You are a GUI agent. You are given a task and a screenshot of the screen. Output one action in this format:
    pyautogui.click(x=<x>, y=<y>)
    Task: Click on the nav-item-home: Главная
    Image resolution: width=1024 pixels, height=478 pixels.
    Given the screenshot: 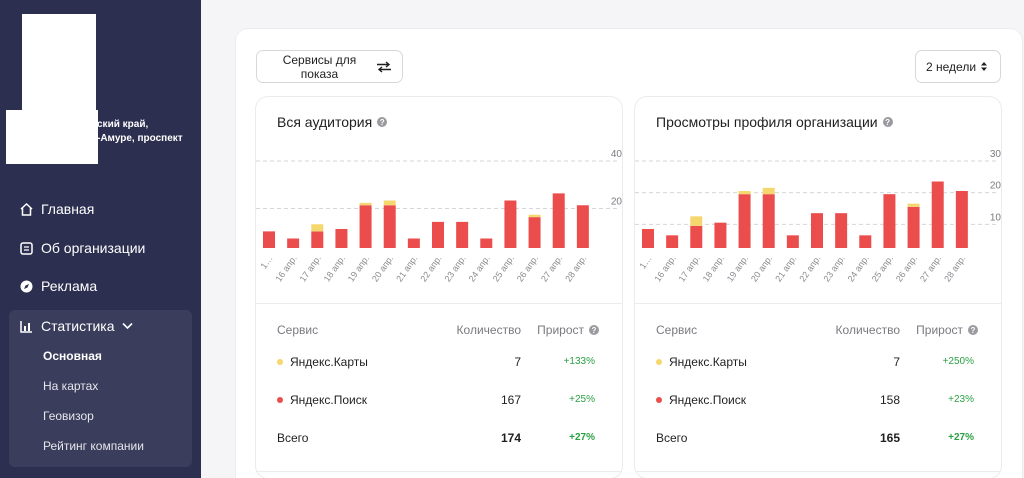 What is the action you would take?
    pyautogui.click(x=56, y=209)
    